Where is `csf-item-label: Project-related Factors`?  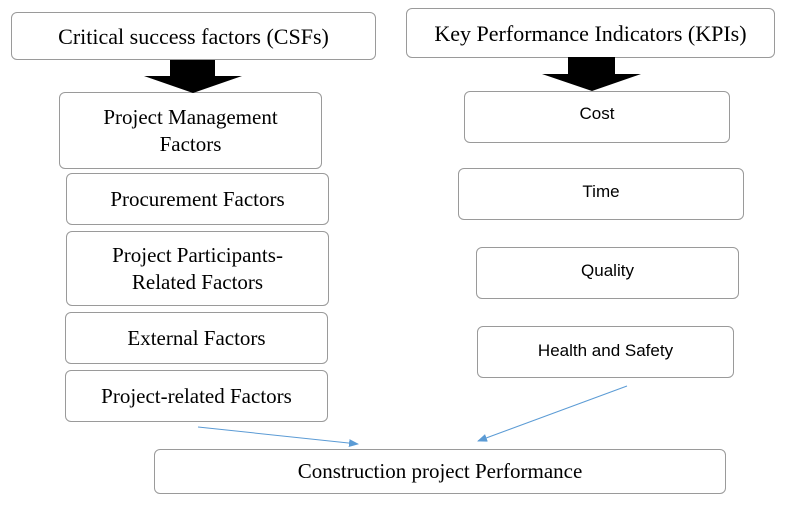
csf-item-label: Project-related Factors is located at coordinates (196, 395).